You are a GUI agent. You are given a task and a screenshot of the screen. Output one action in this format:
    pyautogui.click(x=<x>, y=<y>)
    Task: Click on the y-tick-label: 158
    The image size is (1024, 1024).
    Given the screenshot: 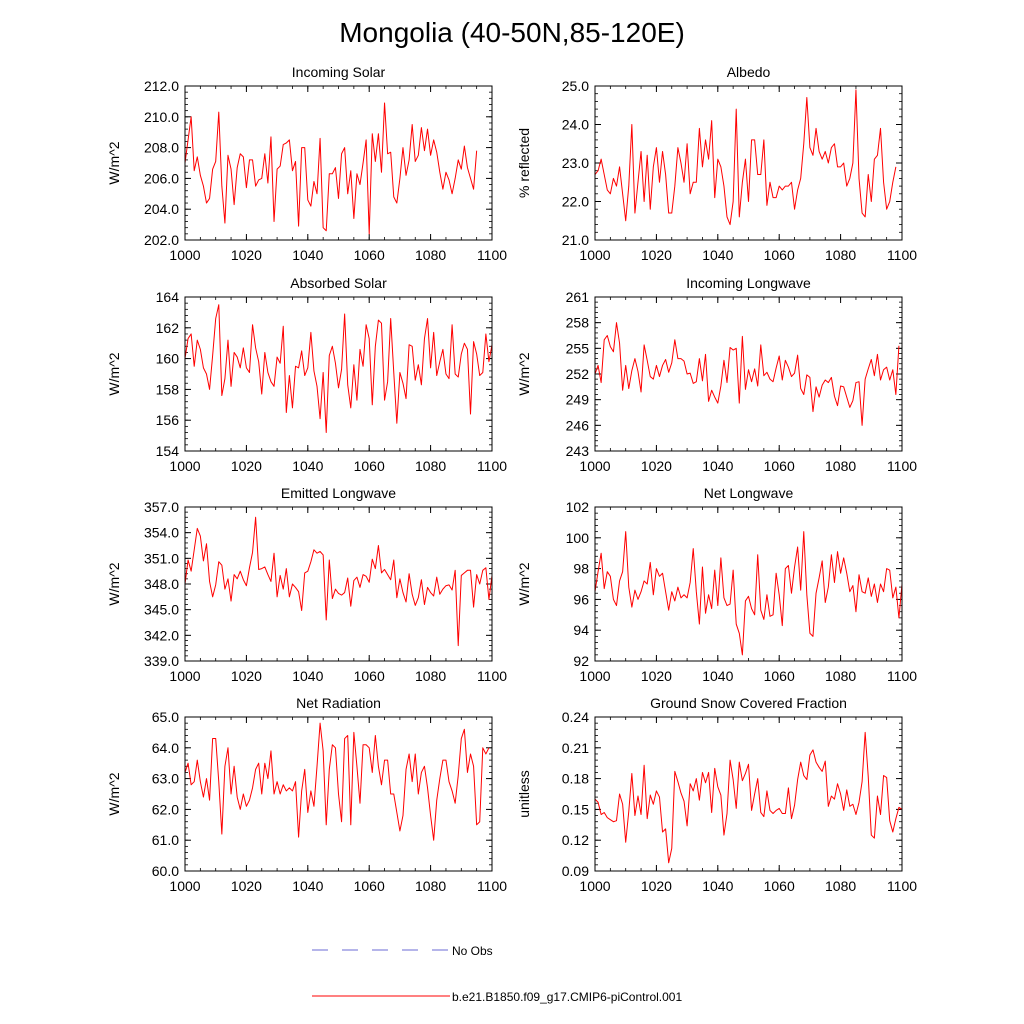 What is the action you would take?
    pyautogui.click(x=168, y=389)
    